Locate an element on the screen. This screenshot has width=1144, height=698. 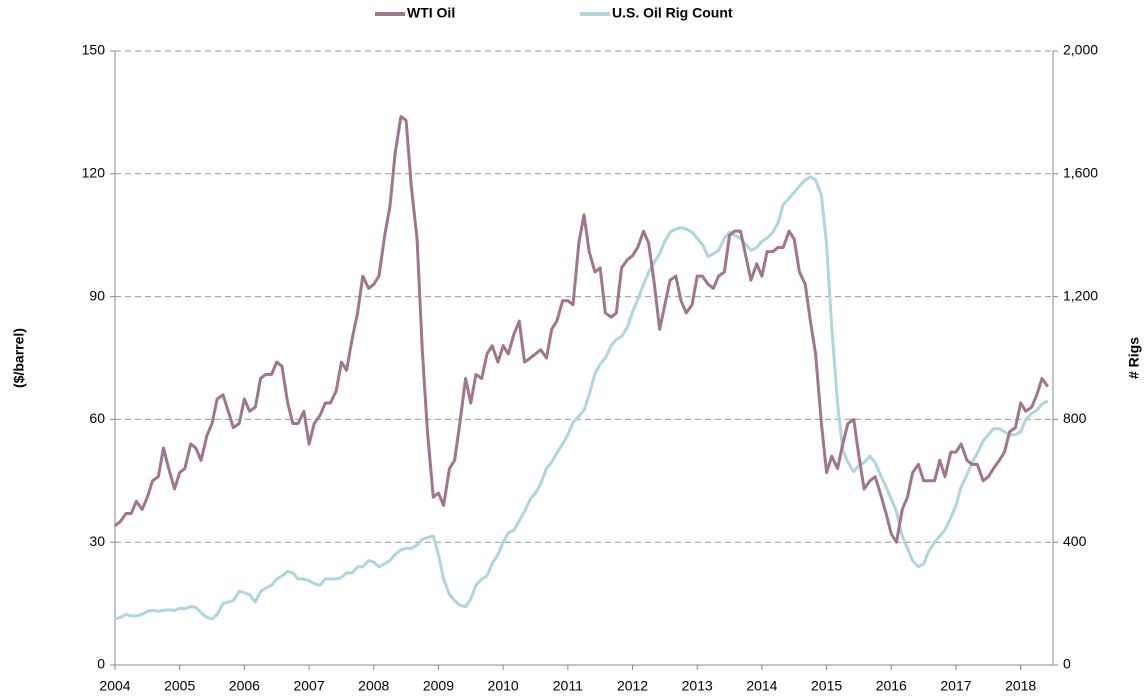
x-tick-label: 2017 is located at coordinates (955, 686).